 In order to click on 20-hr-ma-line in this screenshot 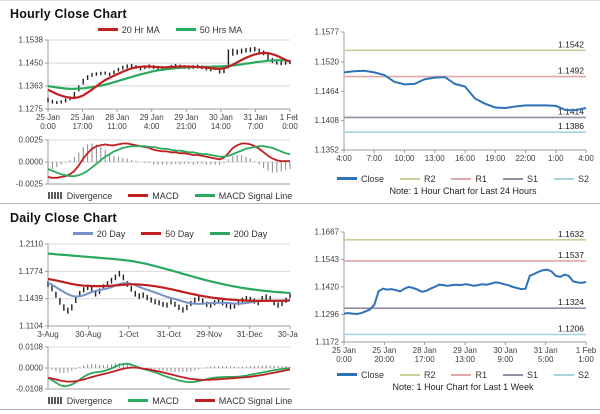, I will do `click(169, 75)`.